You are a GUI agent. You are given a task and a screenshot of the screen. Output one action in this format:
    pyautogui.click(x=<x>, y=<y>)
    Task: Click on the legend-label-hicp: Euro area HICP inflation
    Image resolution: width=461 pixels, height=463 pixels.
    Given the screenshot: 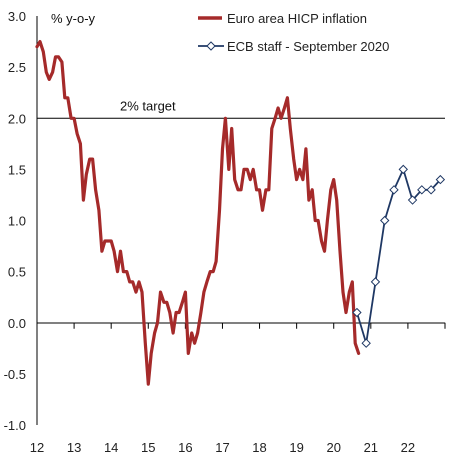 What is the action you would take?
    pyautogui.click(x=297, y=18)
    